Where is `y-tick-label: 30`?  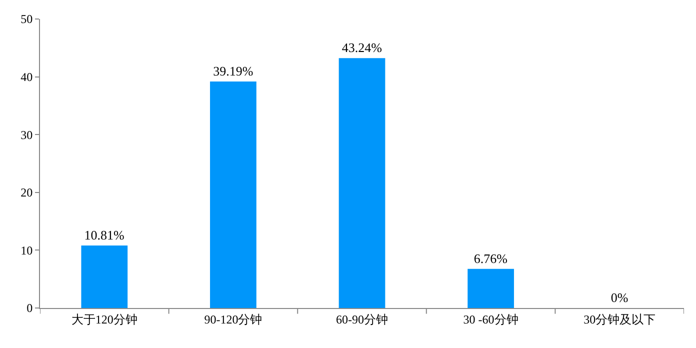
y-tick-label: 30 is located at coordinates (26, 135).